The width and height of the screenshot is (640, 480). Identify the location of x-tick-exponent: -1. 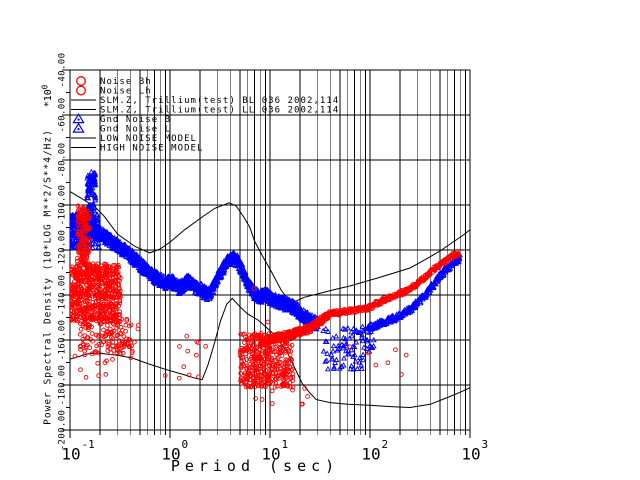
(88, 444).